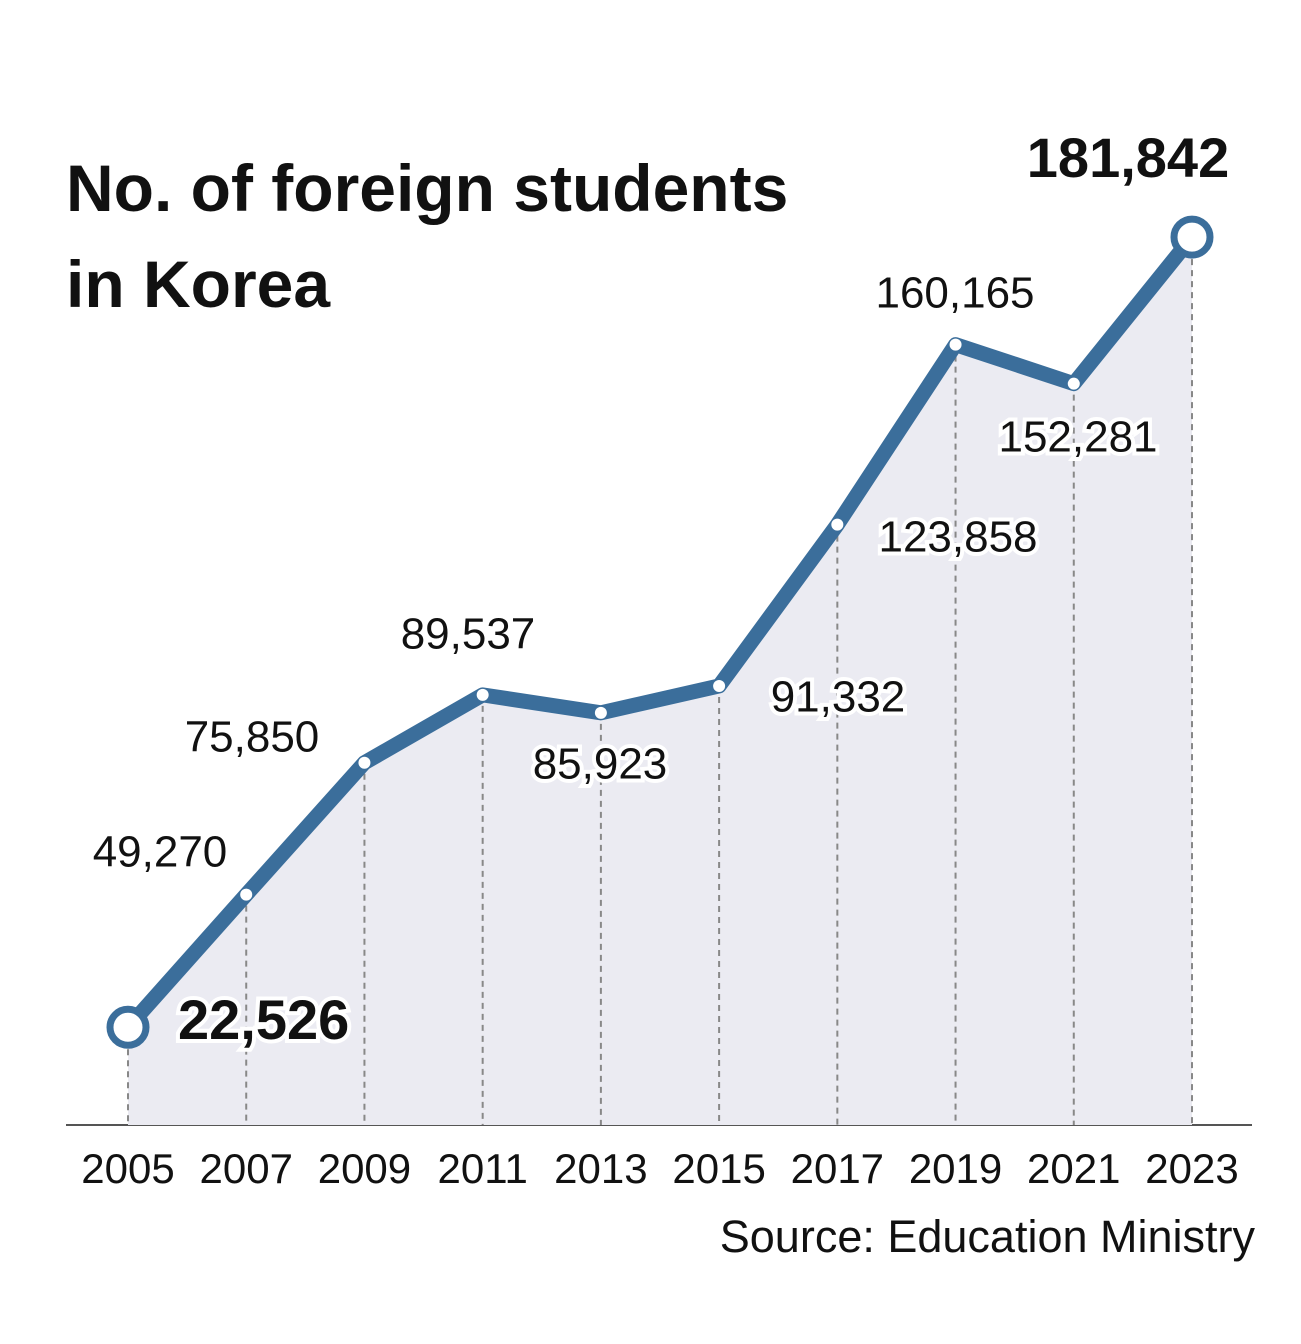  I want to click on value-label: 49,270, so click(160, 852).